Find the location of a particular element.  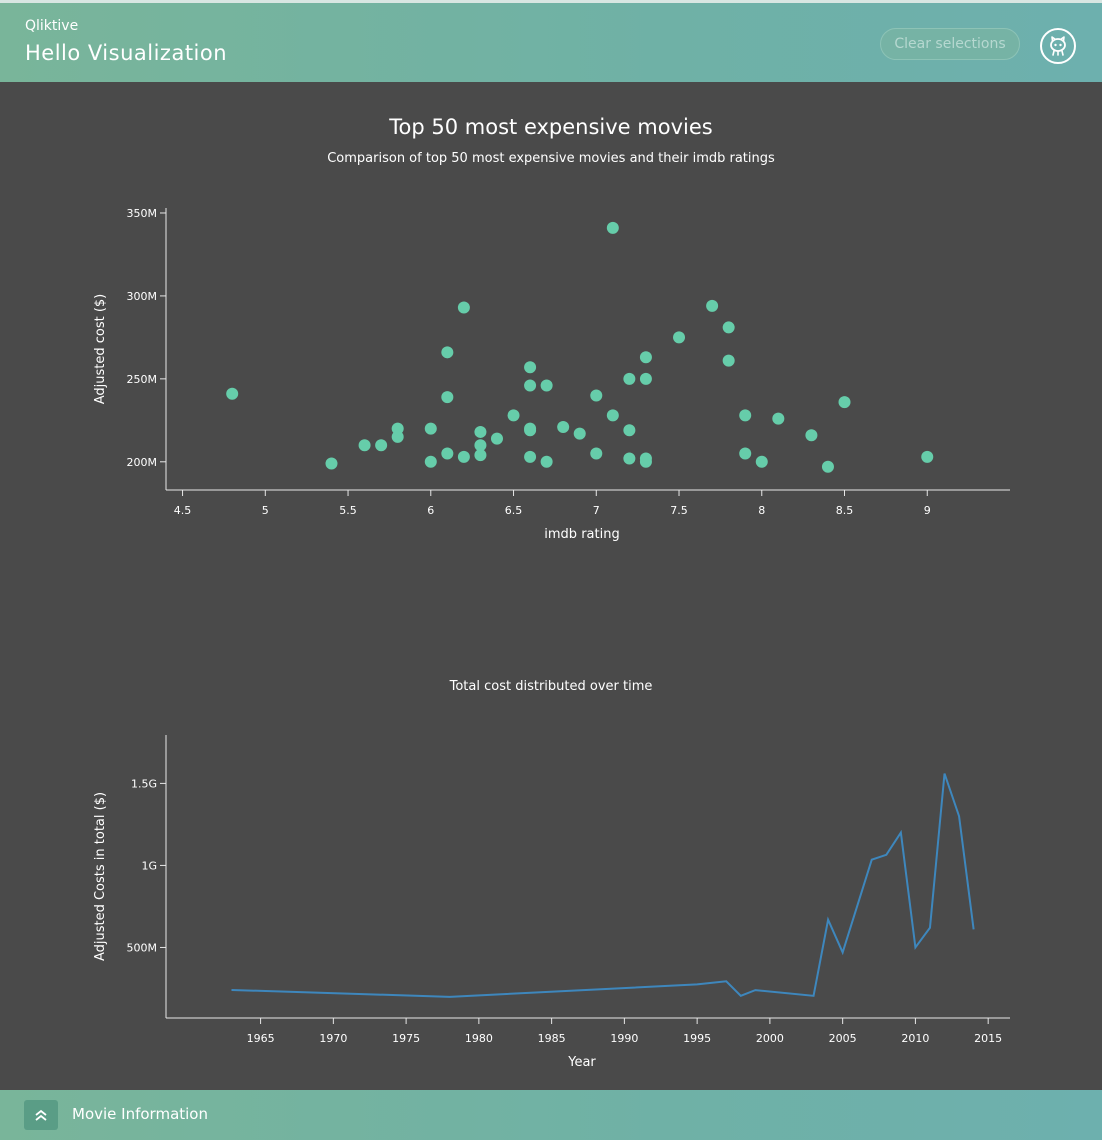

line-y-tick-label: 500M is located at coordinates (142, 947).